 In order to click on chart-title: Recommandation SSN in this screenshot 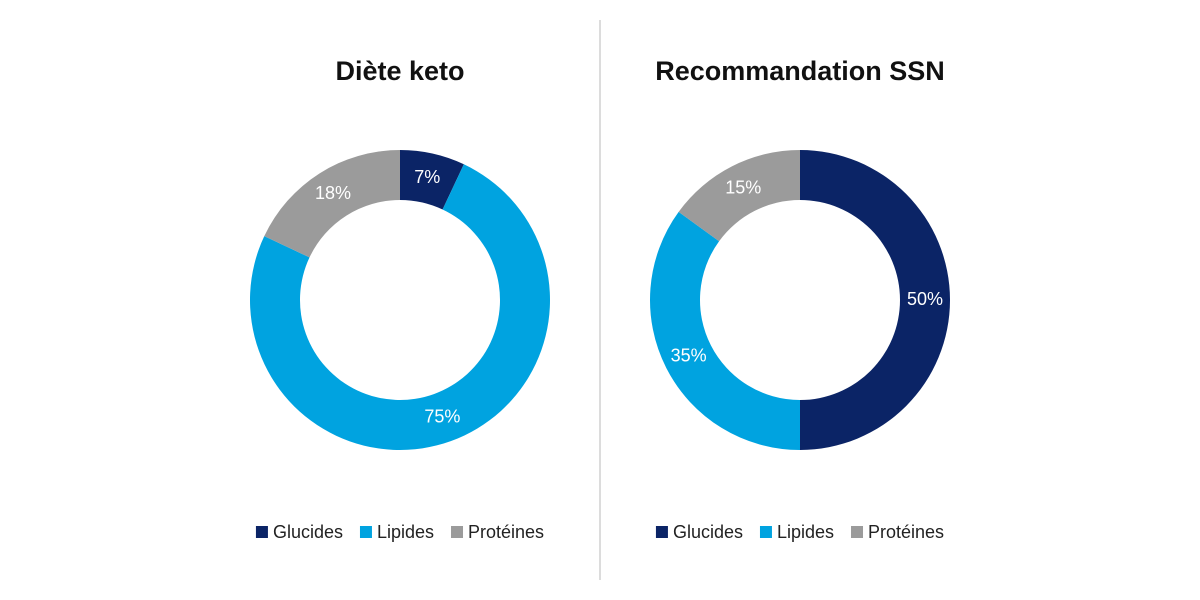, I will do `click(800, 71)`.